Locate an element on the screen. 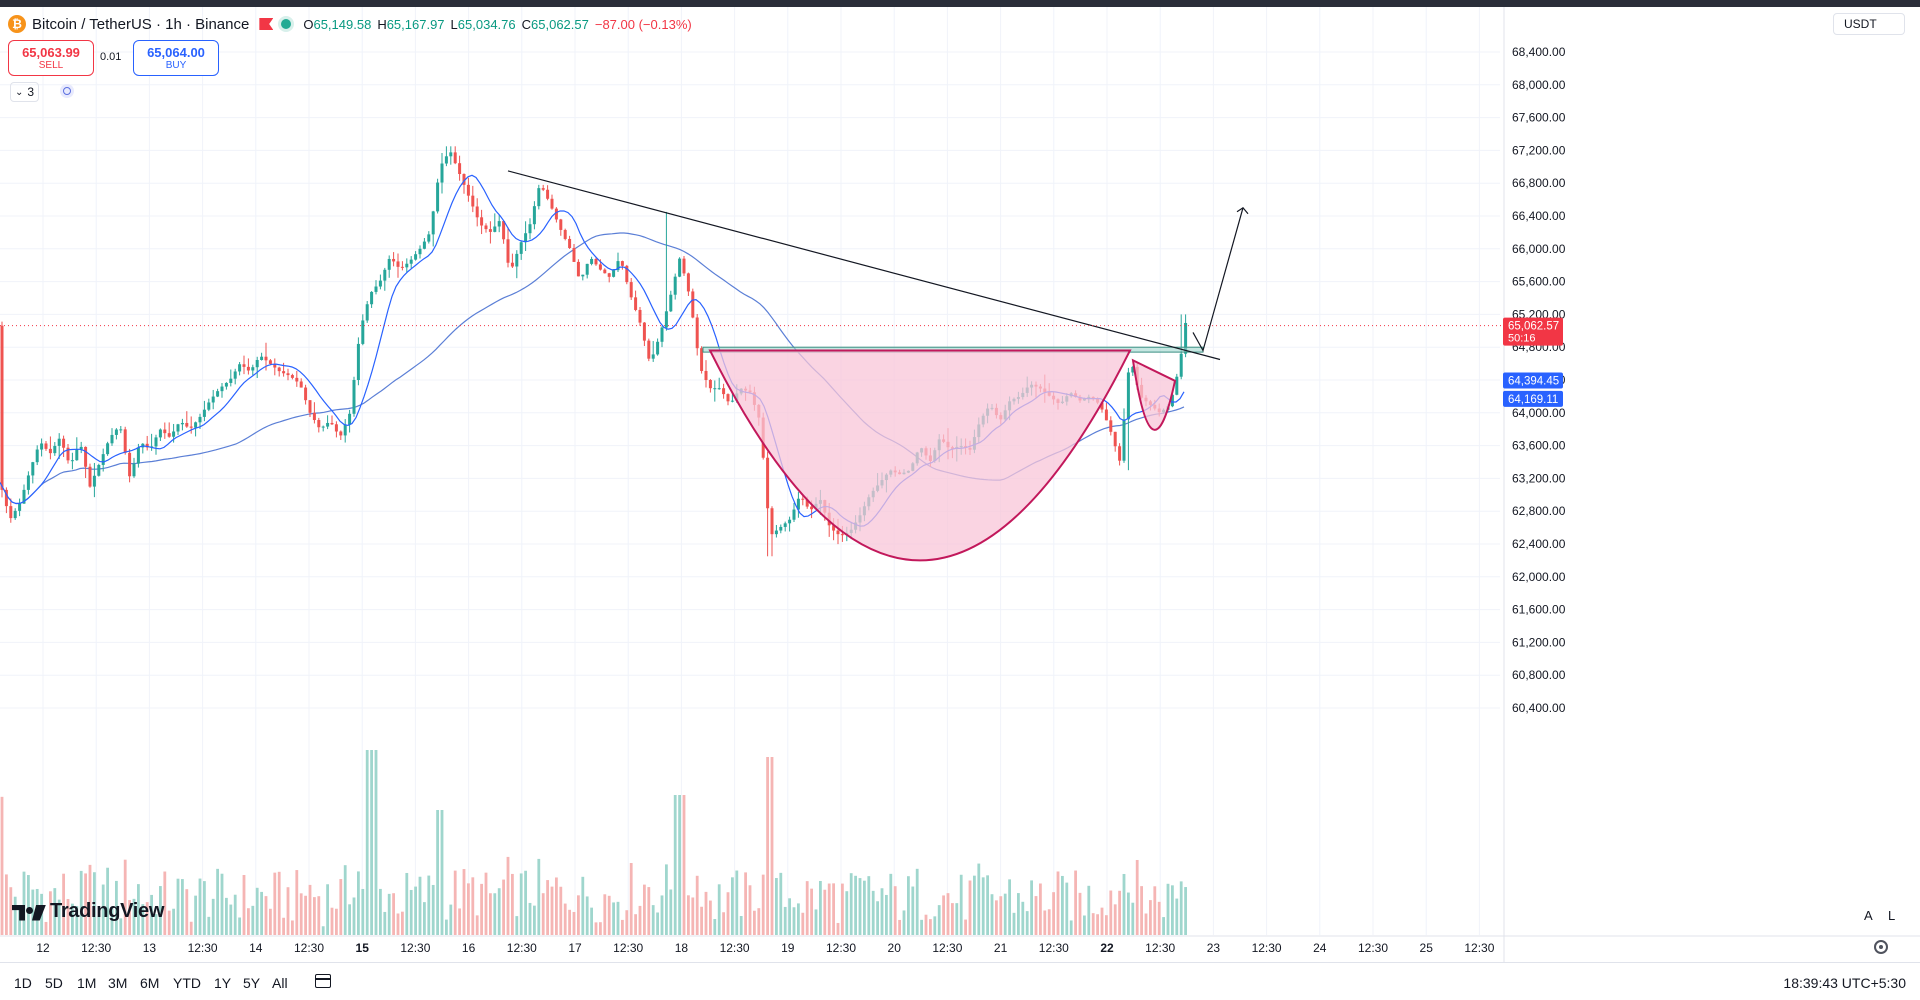 The width and height of the screenshot is (1920, 1000). symbol-title: Bitcoin / TetherUS · 1h · Binance is located at coordinates (141, 24).